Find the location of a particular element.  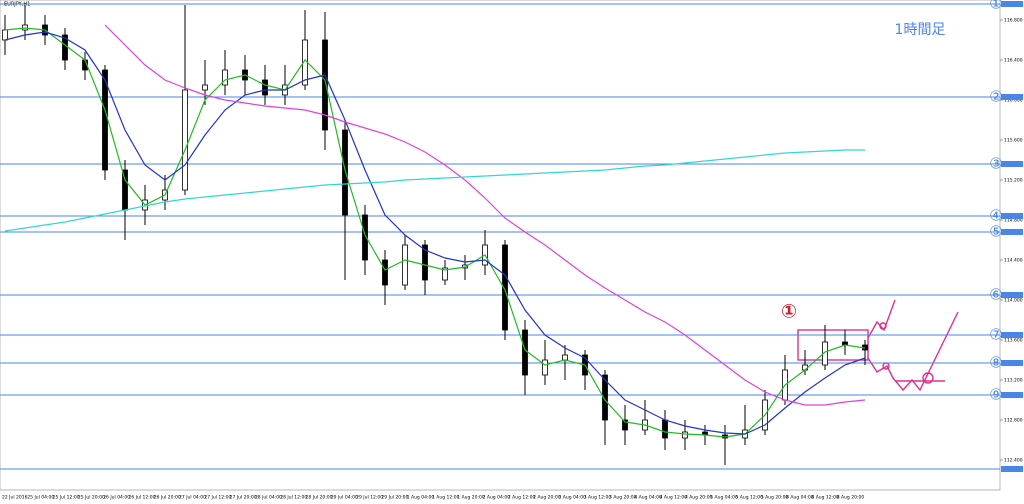

level-label: ⑧ is located at coordinates (995, 363).